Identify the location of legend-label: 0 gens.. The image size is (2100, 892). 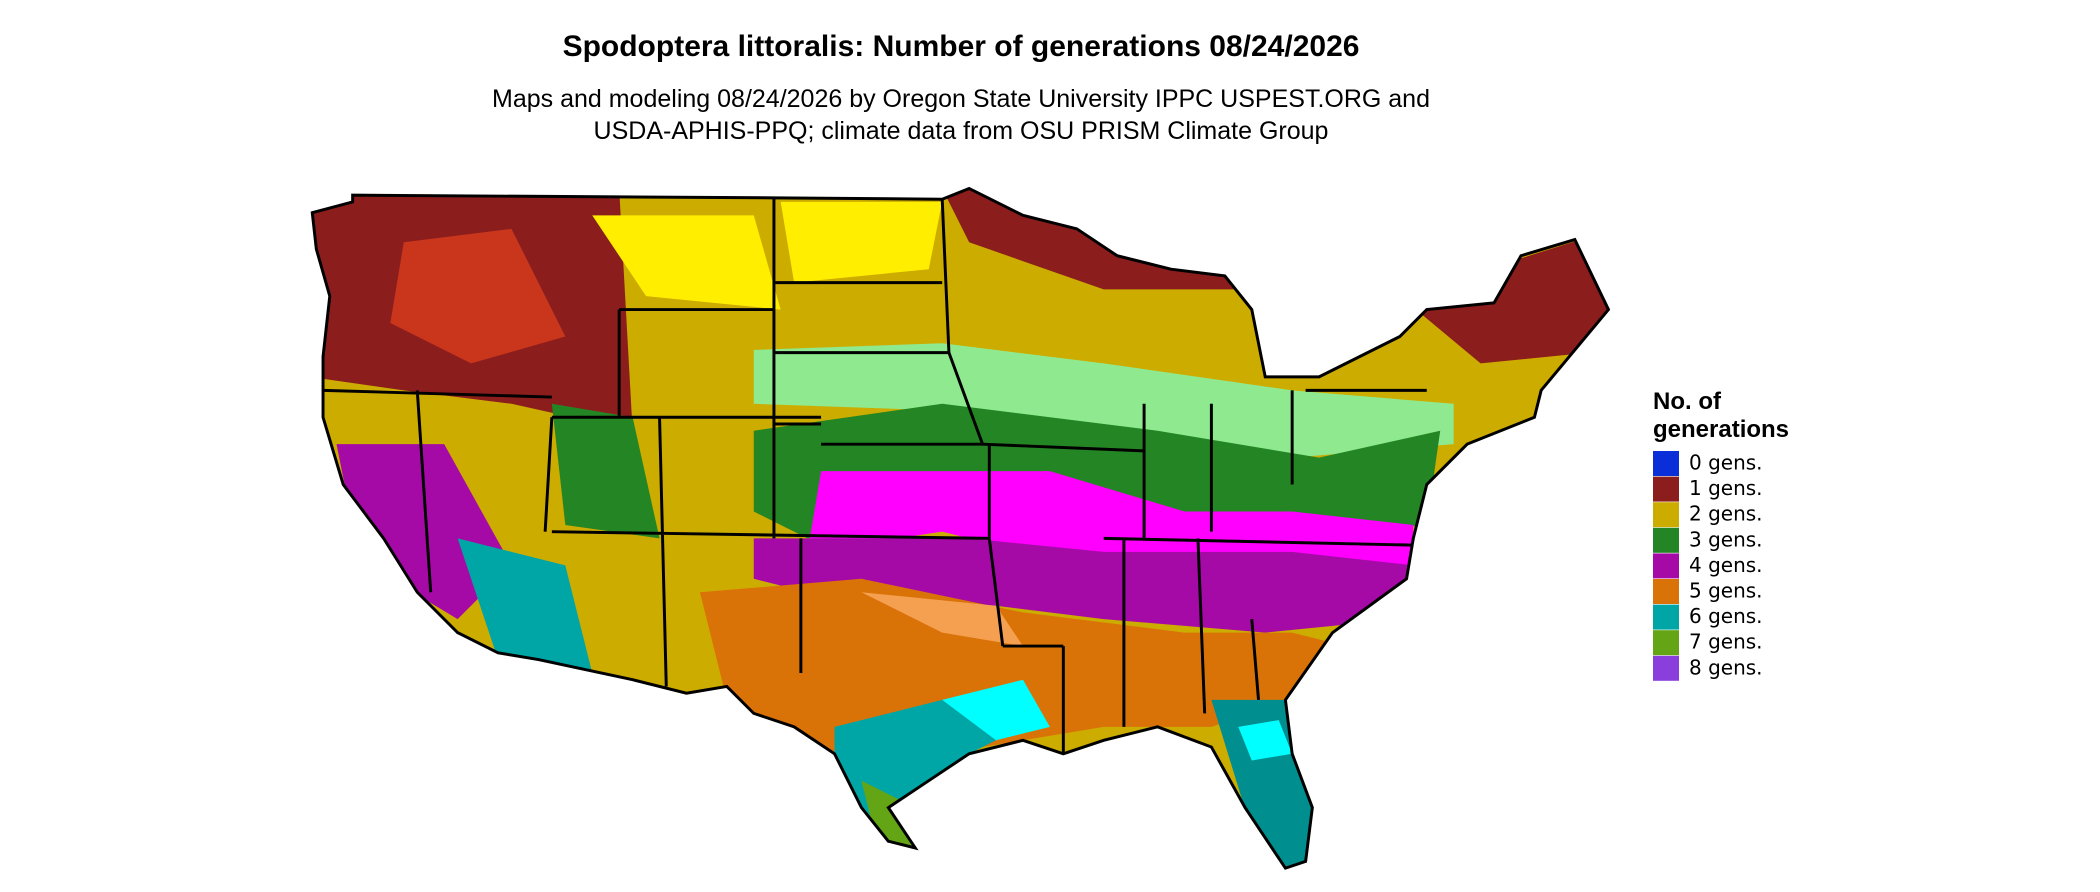
(1726, 463).